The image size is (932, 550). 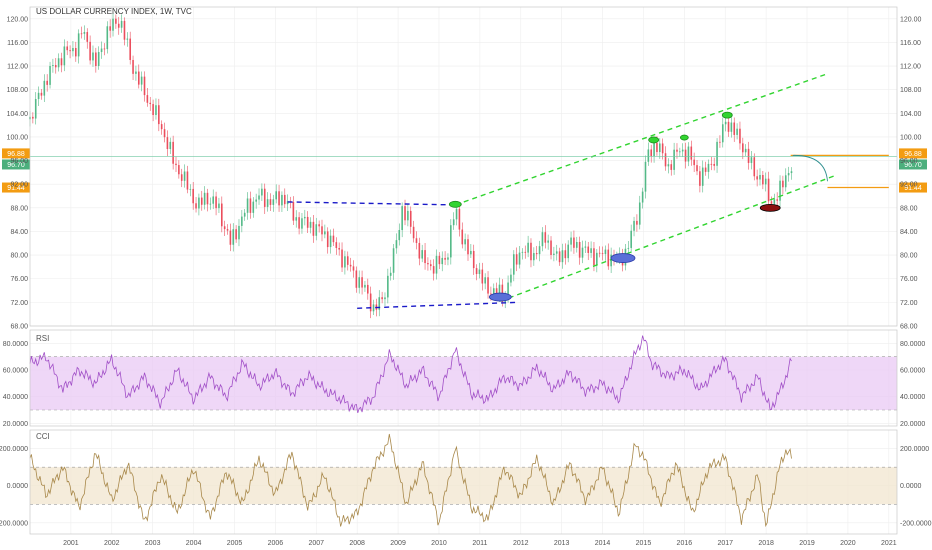 I want to click on rsi-band, so click(x=463, y=383).